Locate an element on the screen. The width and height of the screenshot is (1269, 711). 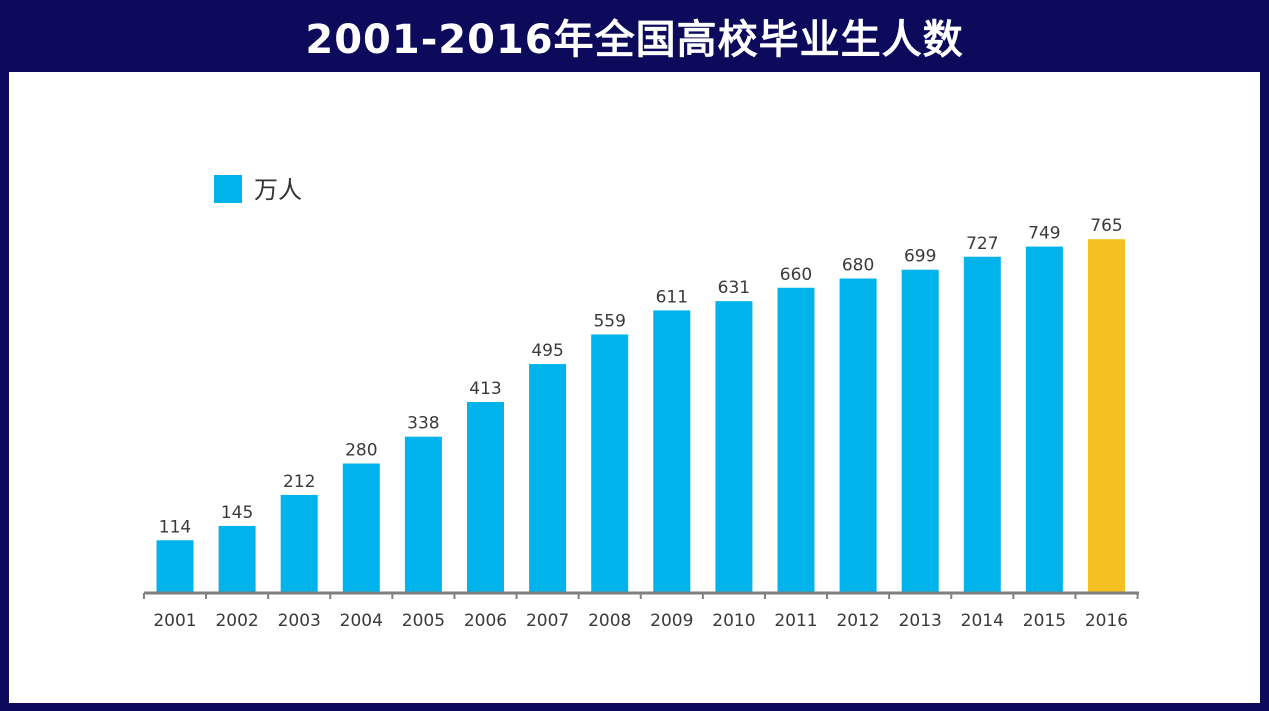
x-axis-ticks is located at coordinates (640, 596).